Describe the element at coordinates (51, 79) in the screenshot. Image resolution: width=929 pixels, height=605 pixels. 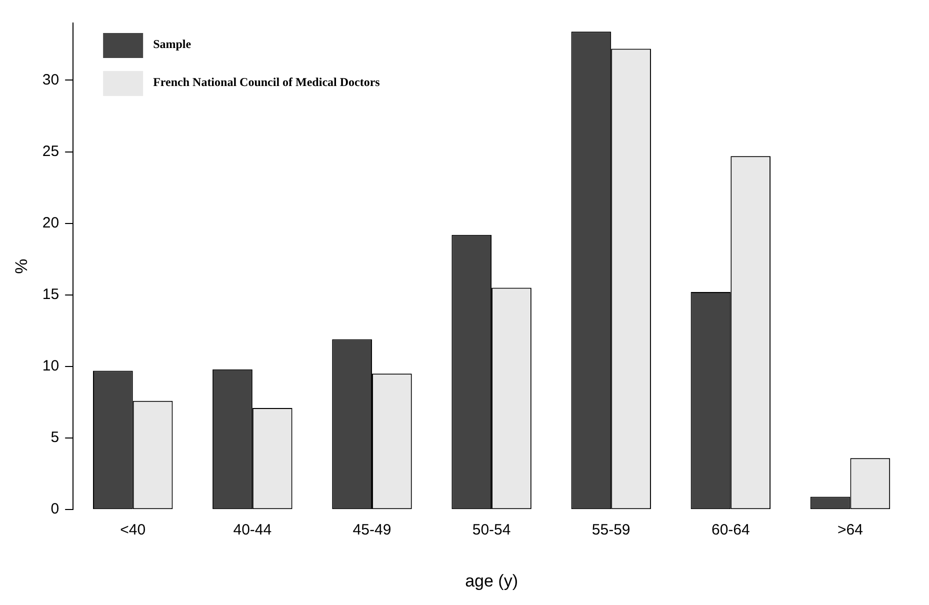
I see `y-tick-label: 30` at that location.